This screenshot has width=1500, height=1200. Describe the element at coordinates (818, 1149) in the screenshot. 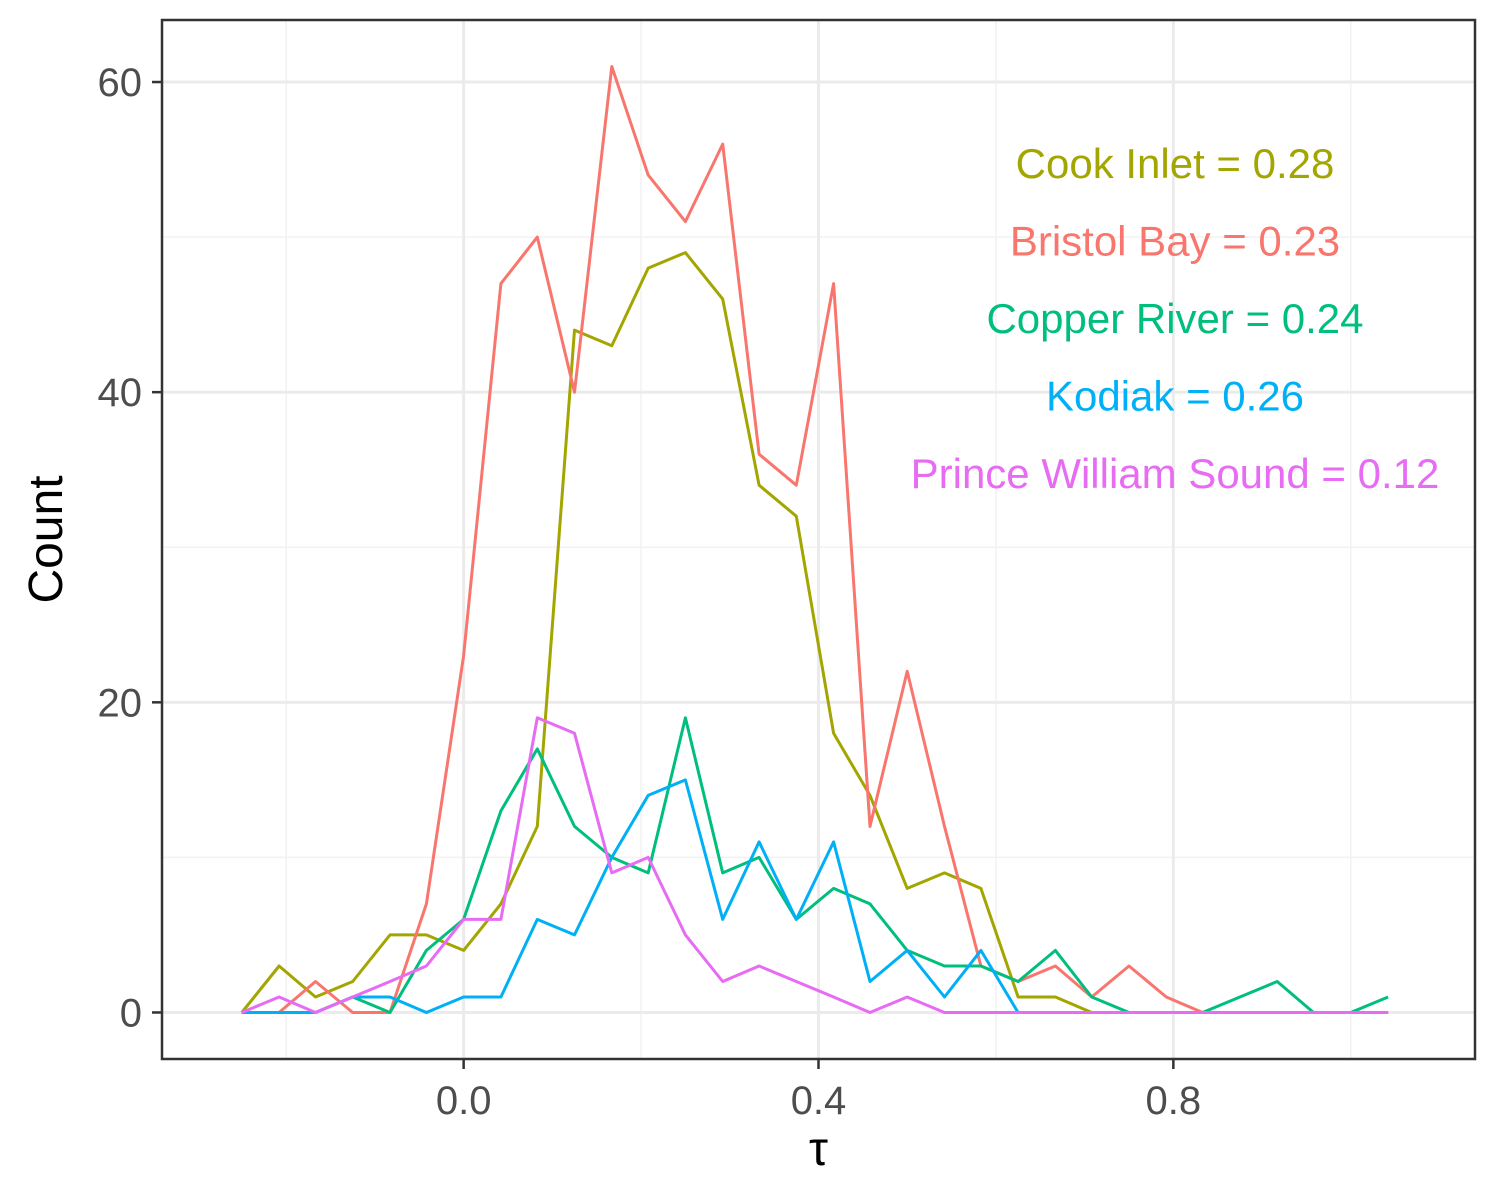

I see `x-axis-title: τ` at that location.